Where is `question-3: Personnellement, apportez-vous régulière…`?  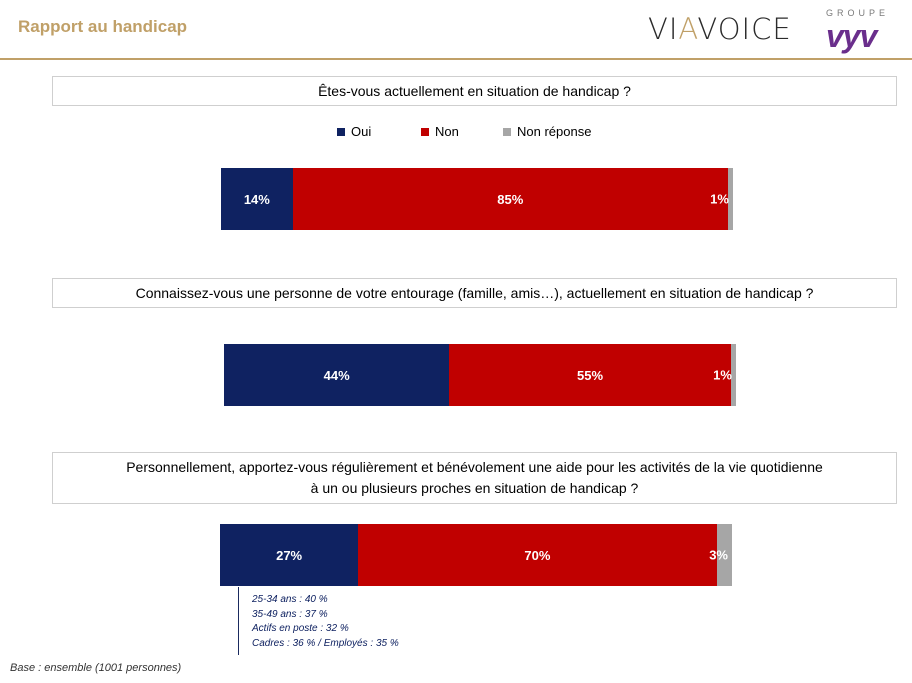 question-3: Personnellement, apportez-vous régulière… is located at coordinates (474, 478).